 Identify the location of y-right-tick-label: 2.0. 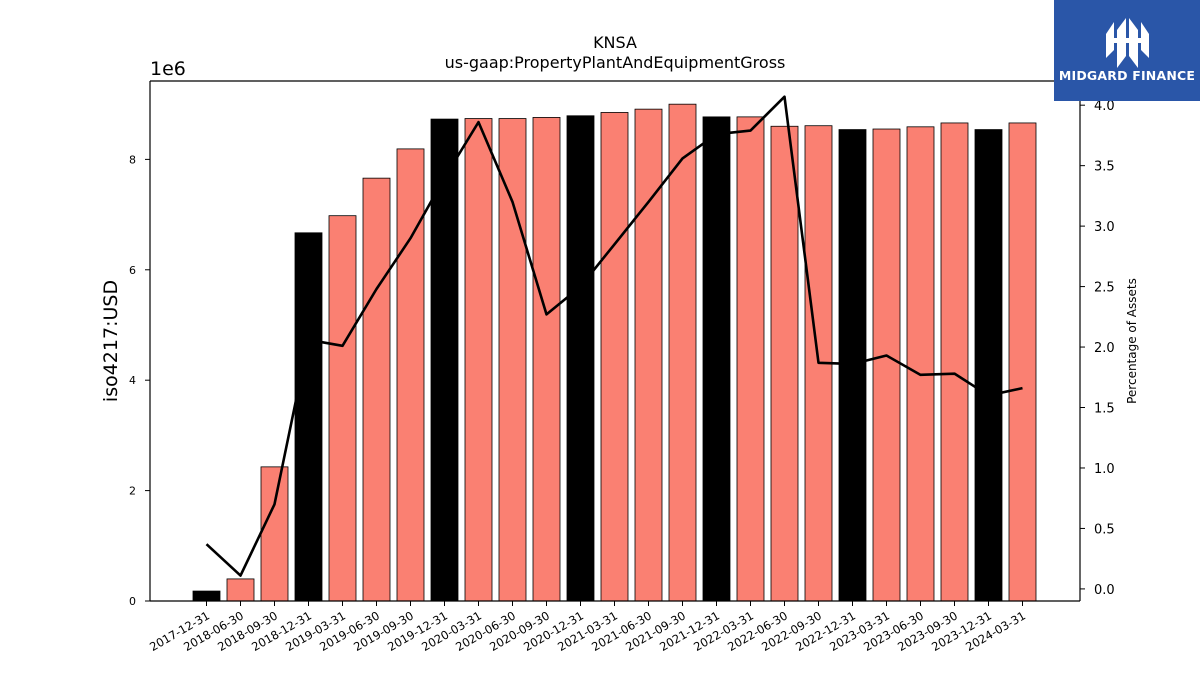
(1104, 348).